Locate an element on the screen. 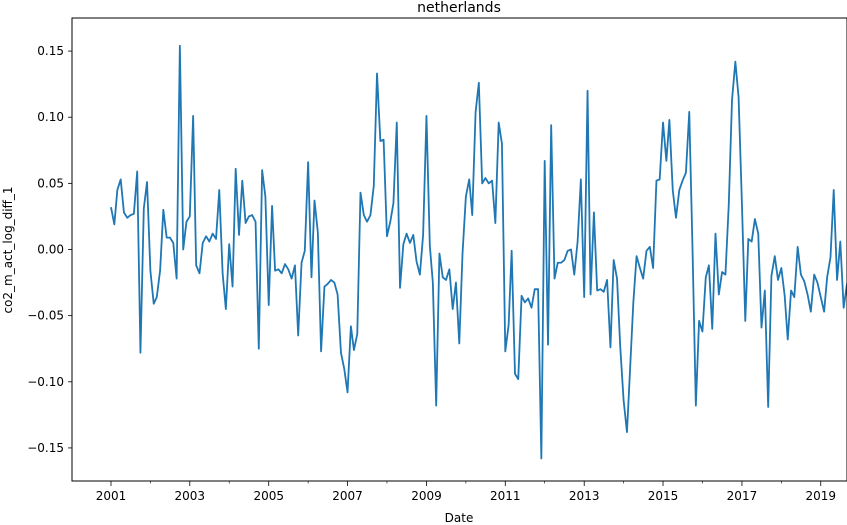 The width and height of the screenshot is (847, 525). y-tick-label: 0.00 is located at coordinates (50, 250).